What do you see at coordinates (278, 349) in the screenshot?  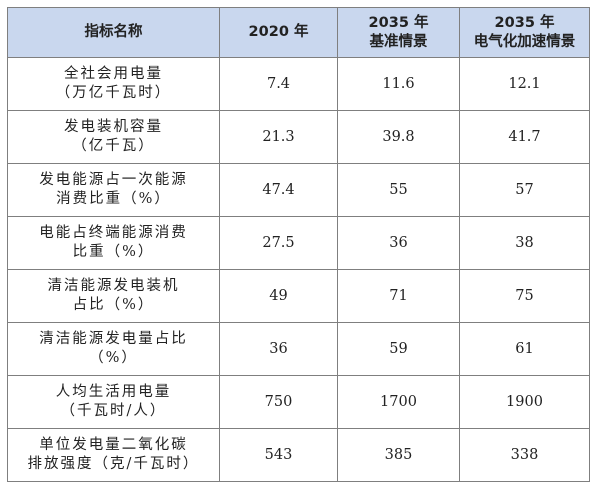 I see `value-2020-cell: 36` at bounding box center [278, 349].